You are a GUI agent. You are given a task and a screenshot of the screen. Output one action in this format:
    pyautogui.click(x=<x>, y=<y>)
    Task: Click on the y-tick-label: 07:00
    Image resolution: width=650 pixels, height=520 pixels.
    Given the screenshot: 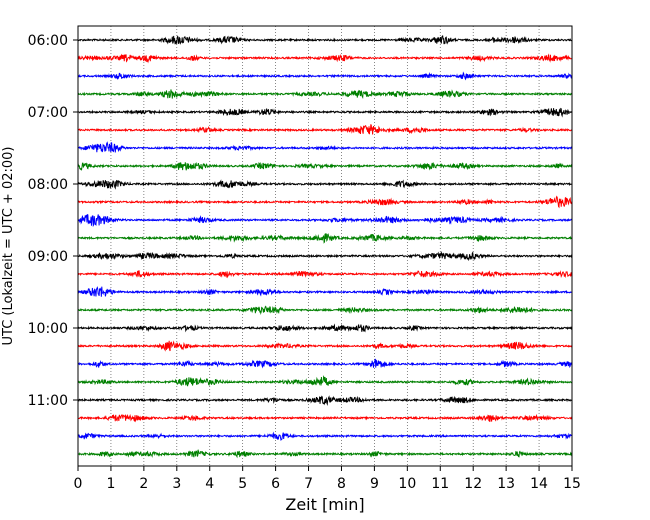 What is the action you would take?
    pyautogui.click(x=48, y=113)
    